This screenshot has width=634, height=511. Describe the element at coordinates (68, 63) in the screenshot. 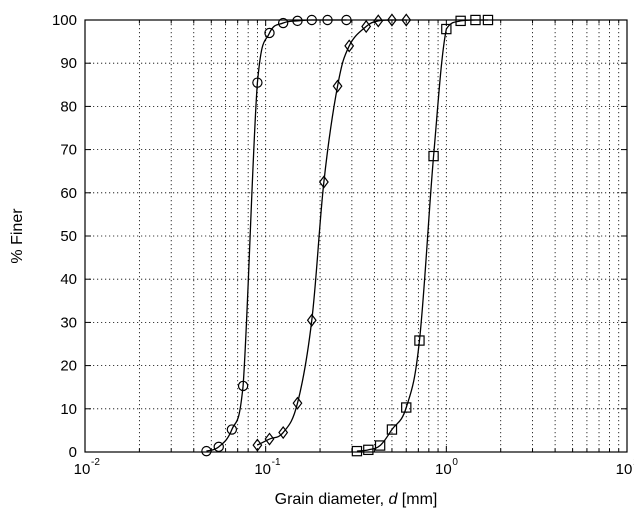

I see `y-tick-label: 90` at that location.